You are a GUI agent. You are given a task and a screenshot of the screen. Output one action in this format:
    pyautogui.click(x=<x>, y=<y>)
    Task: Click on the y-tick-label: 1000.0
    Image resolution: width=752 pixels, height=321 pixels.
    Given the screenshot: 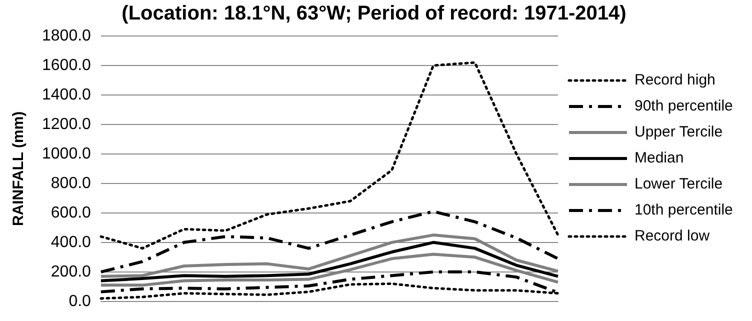 What is the action you would take?
    pyautogui.click(x=67, y=153)
    